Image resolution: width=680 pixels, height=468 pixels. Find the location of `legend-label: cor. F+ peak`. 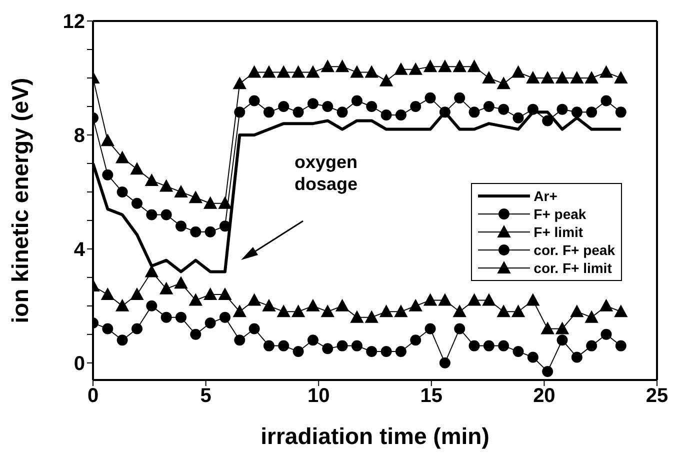

legend-label: cor. F+ peak is located at coordinates (574, 250).